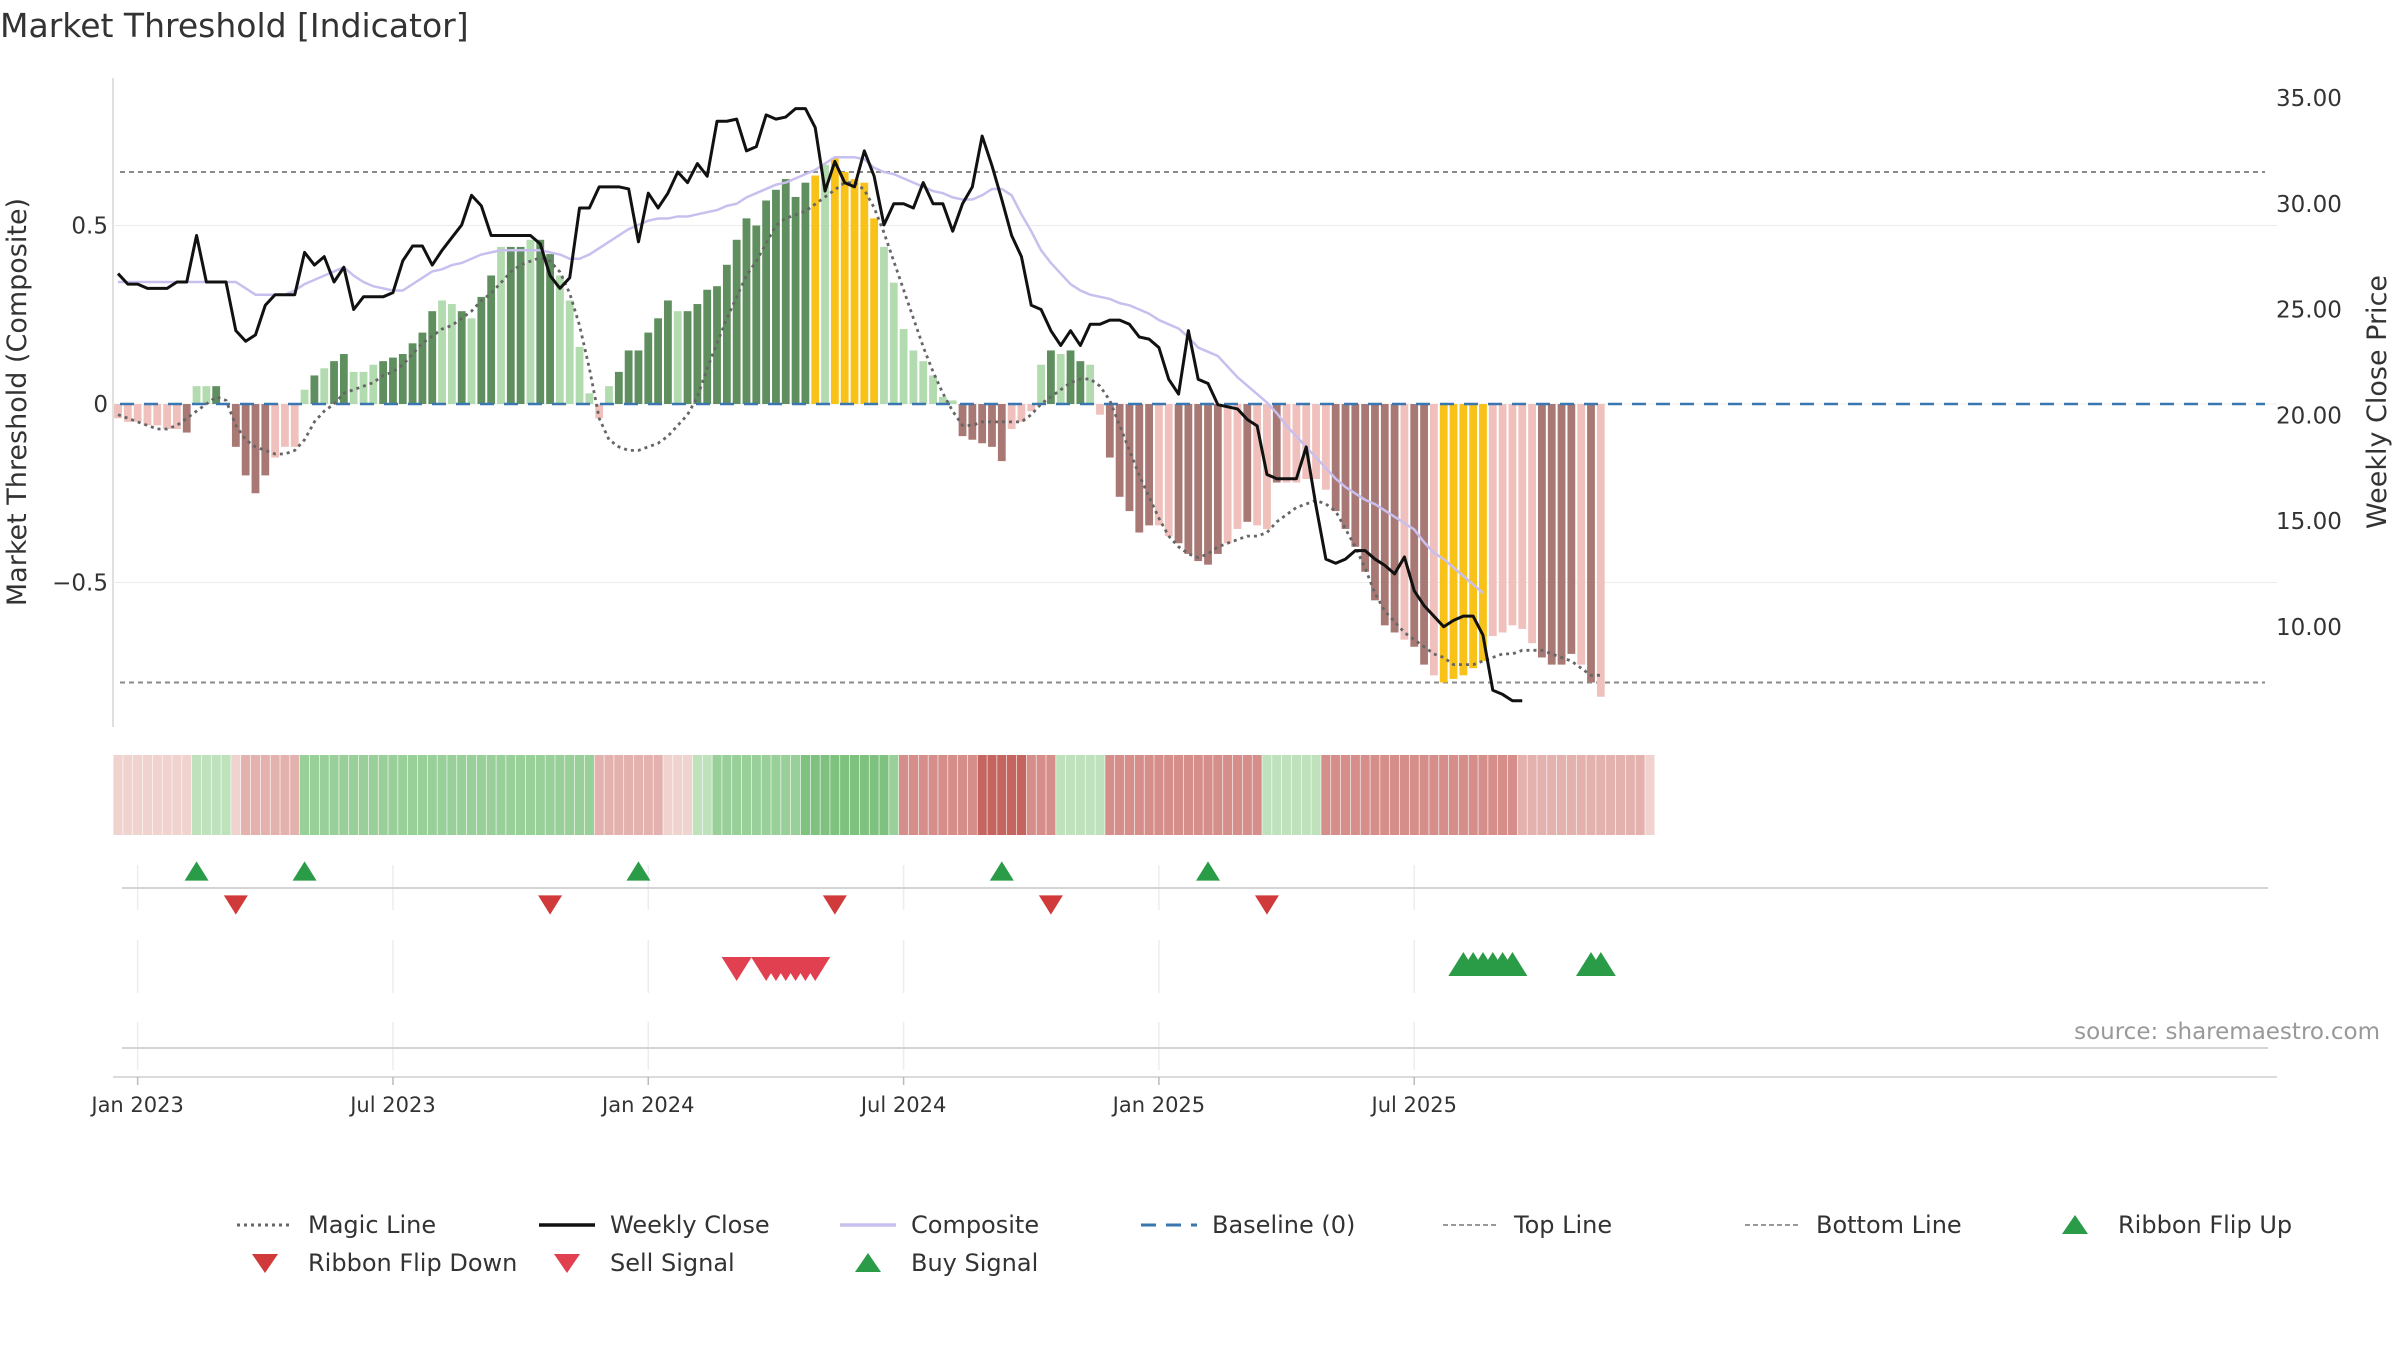 This screenshot has width=2400, height=1350. What do you see at coordinates (17, 402) in the screenshot?
I see `y-left-axis-title: Market Threshold (Composite)` at bounding box center [17, 402].